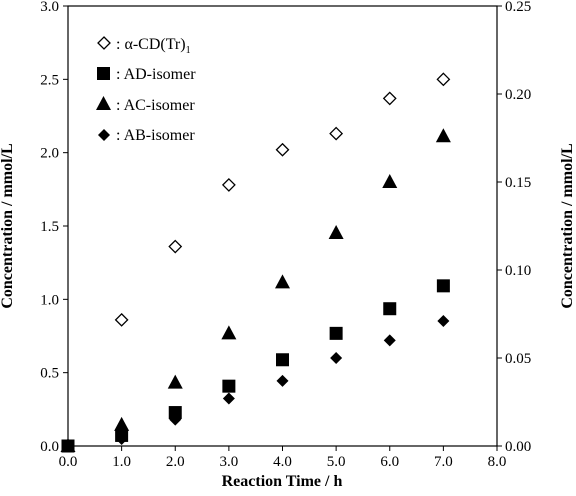 Image resolution: width=576 pixels, height=496 pixels. I want to click on legend-item-alpha-cd: : α-CD(Tr)1, so click(144, 46).